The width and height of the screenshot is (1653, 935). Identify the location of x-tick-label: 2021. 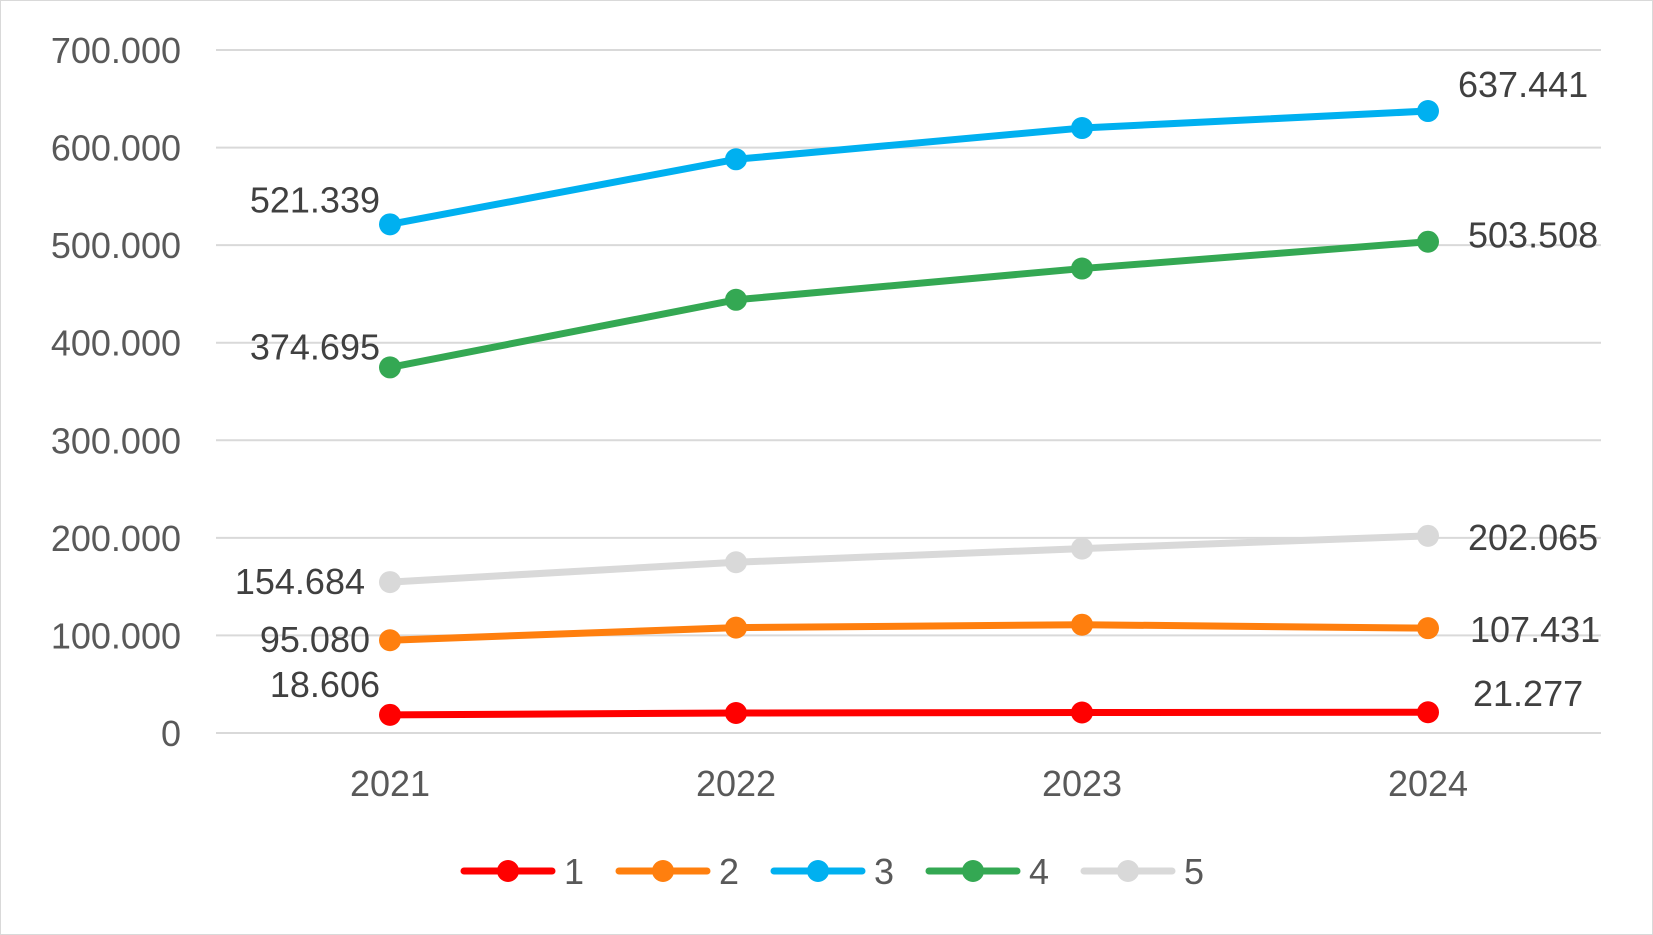
(390, 783).